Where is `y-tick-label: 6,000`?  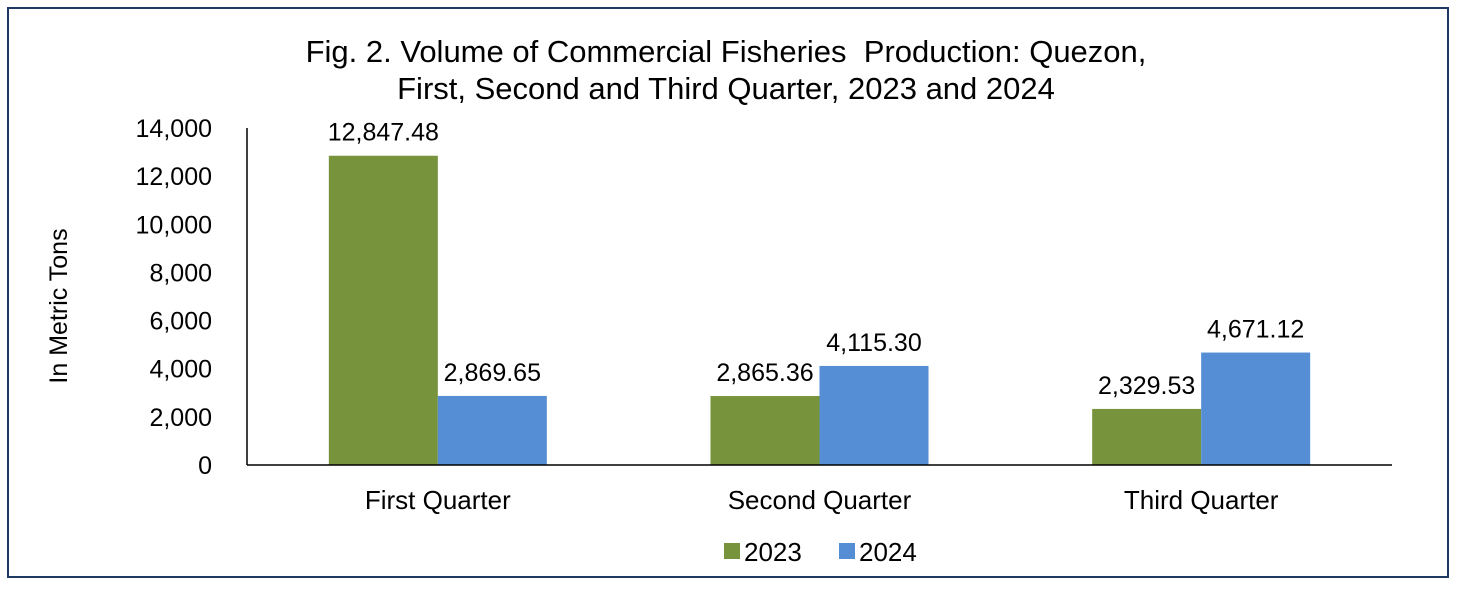 y-tick-label: 6,000 is located at coordinates (180, 322).